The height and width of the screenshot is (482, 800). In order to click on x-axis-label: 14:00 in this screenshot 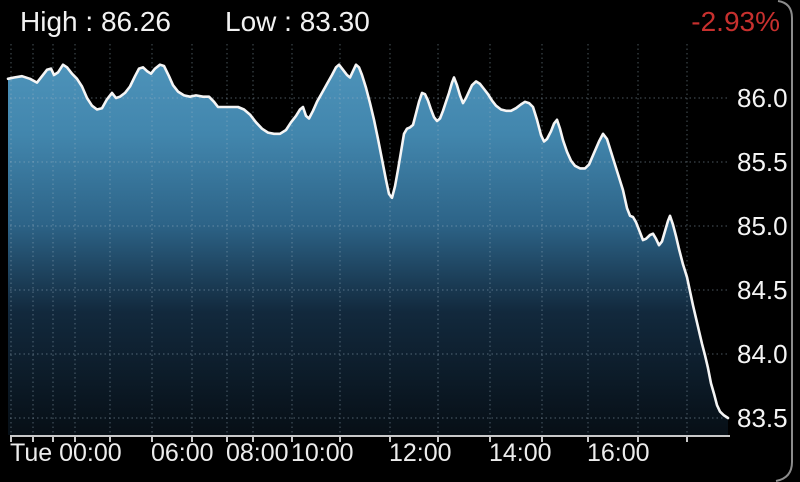, I will do `click(520, 453)`.